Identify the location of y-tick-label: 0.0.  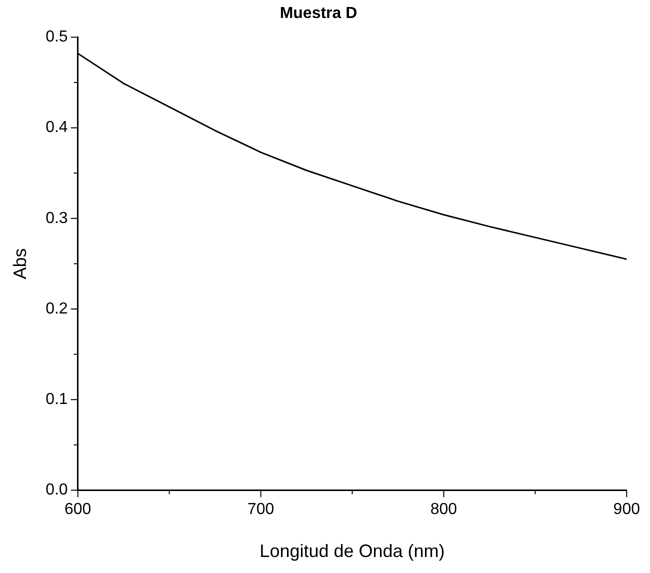
(57, 490).